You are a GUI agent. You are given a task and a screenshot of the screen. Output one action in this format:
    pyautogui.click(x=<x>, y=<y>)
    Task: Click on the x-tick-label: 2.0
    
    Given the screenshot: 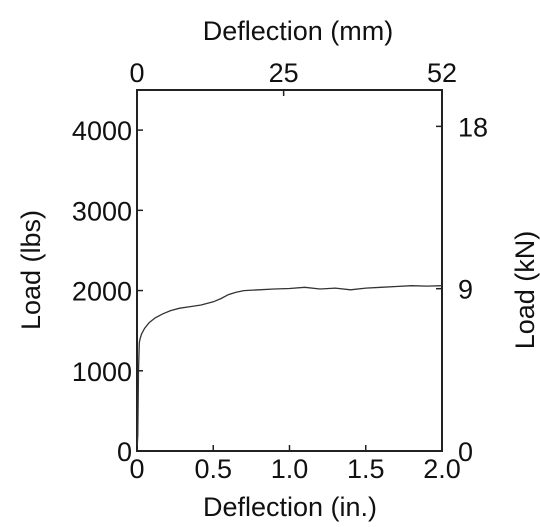 What is the action you would take?
    pyautogui.click(x=442, y=469)
    